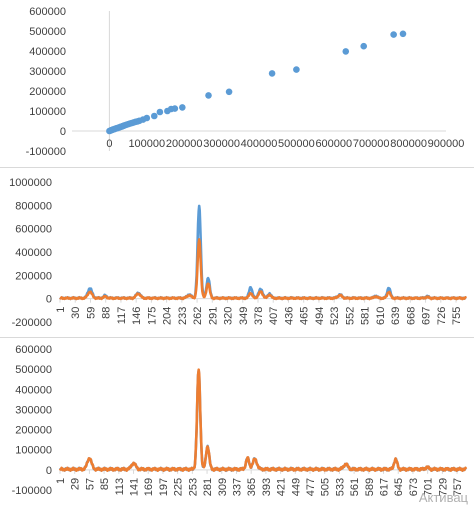  What do you see at coordinates (274, 316) in the screenshot?
I see `x-tick-label: 407` at bounding box center [274, 316].